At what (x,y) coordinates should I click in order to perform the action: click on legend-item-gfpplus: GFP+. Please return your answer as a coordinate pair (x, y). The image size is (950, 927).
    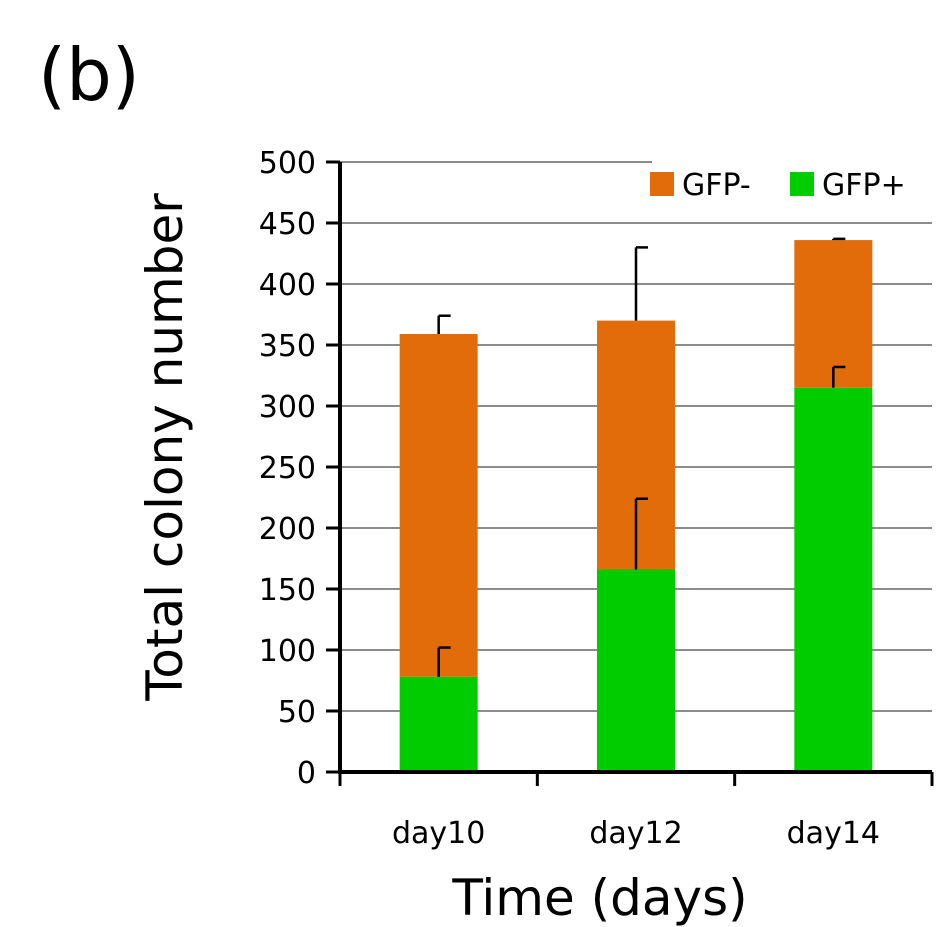
    Looking at the image, I should click on (848, 185).